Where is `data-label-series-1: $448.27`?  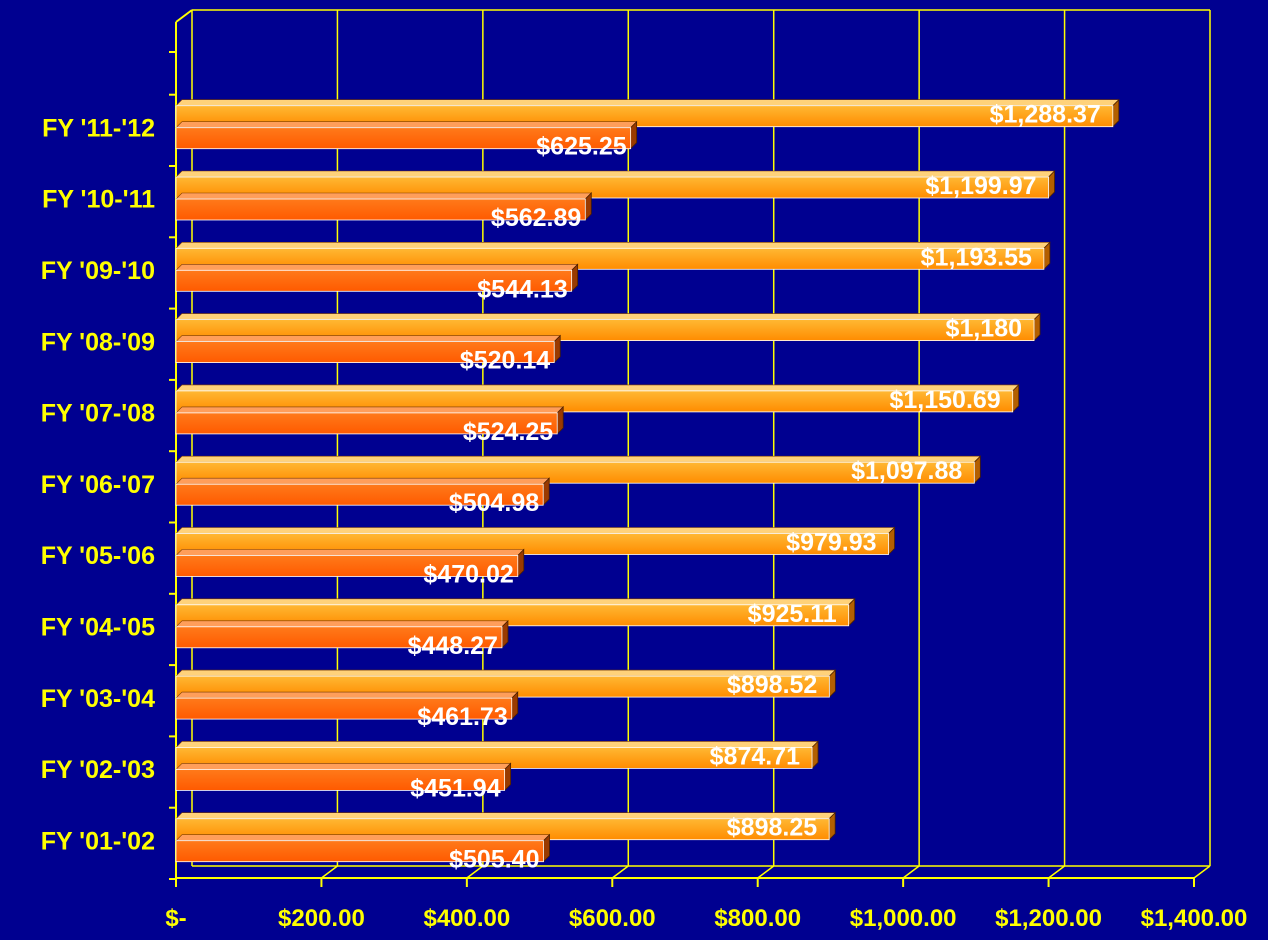 data-label-series-1: $448.27 is located at coordinates (453, 646).